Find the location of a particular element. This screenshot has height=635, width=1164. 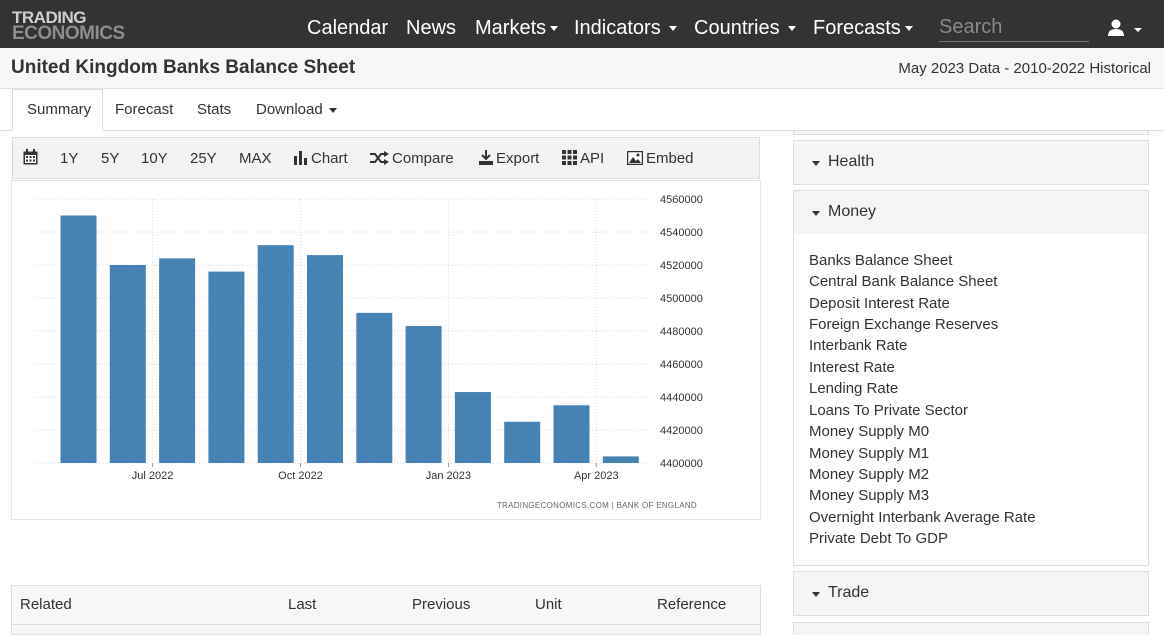

link-money-supply-m2: Money Supply M2 is located at coordinates (869, 474).